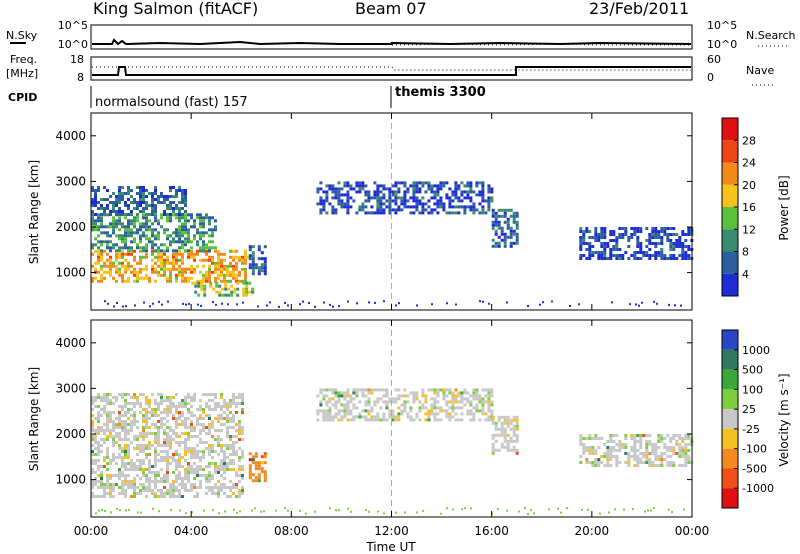 This screenshot has width=800, height=554. Describe the element at coordinates (760, 70) in the screenshot. I see `nave-label: Nave` at that location.